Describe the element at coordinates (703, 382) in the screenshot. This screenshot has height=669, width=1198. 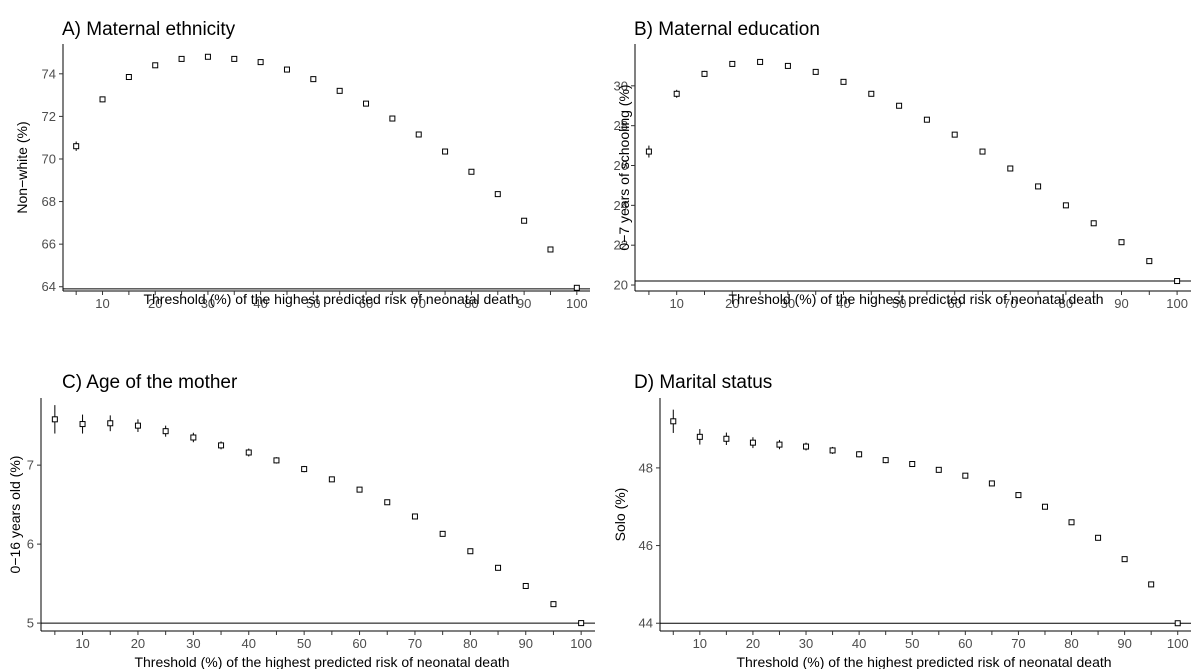
I see `chart-title: D) Marital status` at that location.